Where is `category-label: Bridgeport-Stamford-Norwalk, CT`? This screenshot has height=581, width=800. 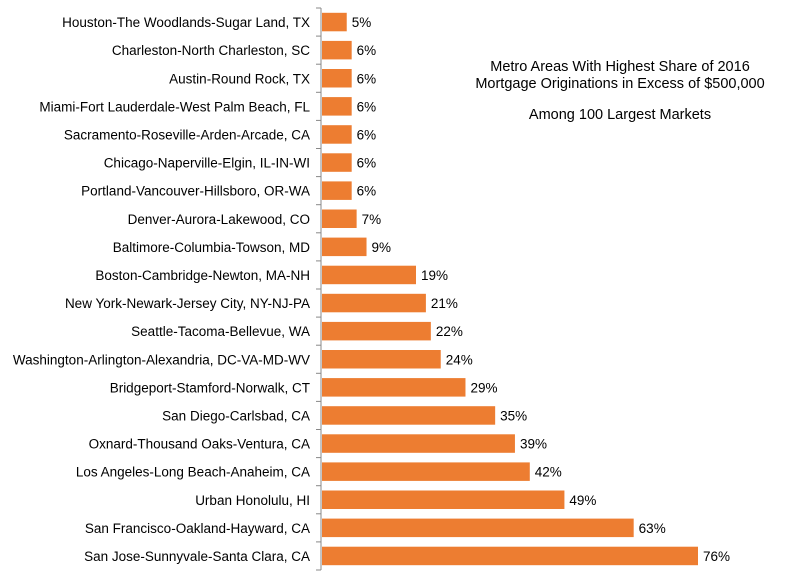
category-label: Bridgeport-Stamford-Norwalk, CT is located at coordinates (210, 387).